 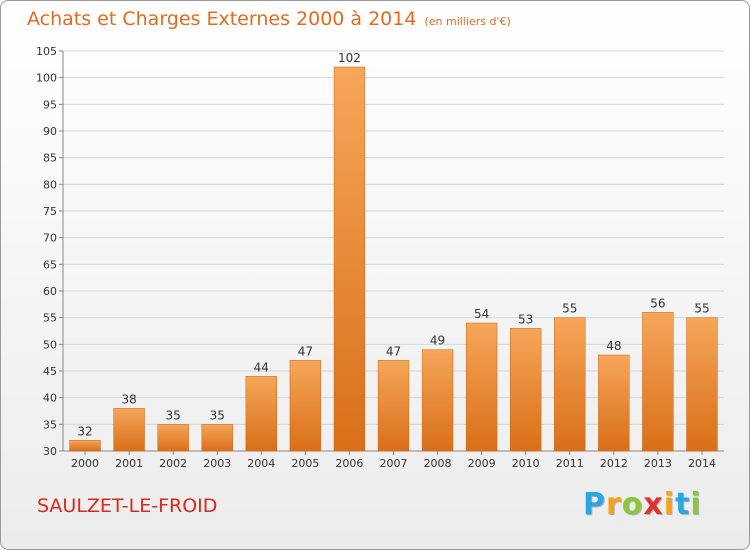 What do you see at coordinates (50, 451) in the screenshot?
I see `y-tick-label: 30` at bounding box center [50, 451].